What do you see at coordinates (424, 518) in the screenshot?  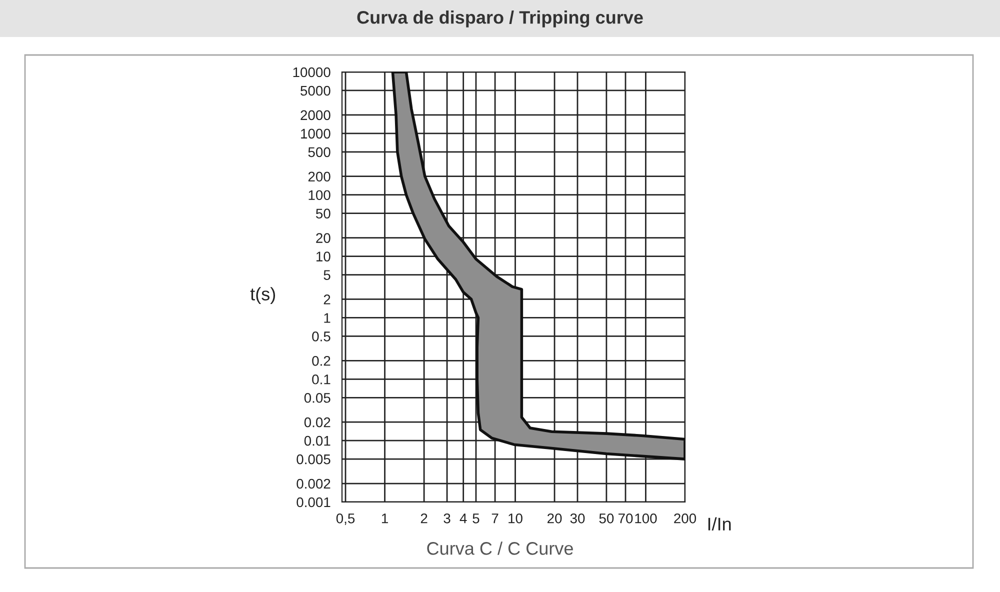 I see `x-tick-label: 2` at bounding box center [424, 518].